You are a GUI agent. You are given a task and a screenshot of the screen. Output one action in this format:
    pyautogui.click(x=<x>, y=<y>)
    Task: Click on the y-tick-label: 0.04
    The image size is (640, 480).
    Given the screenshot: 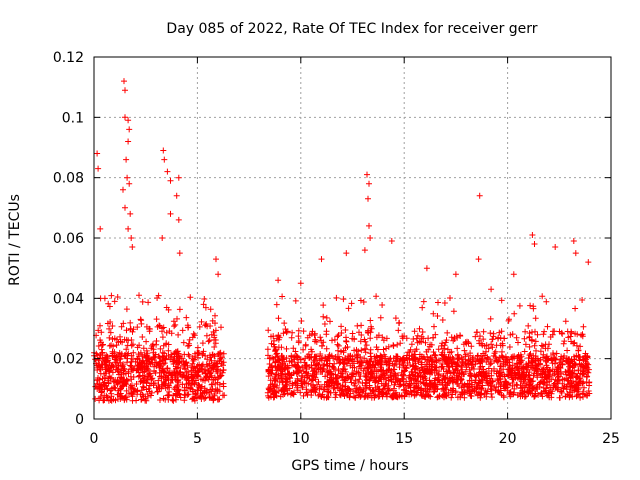 What is the action you would take?
    pyautogui.click(x=68, y=299)
    